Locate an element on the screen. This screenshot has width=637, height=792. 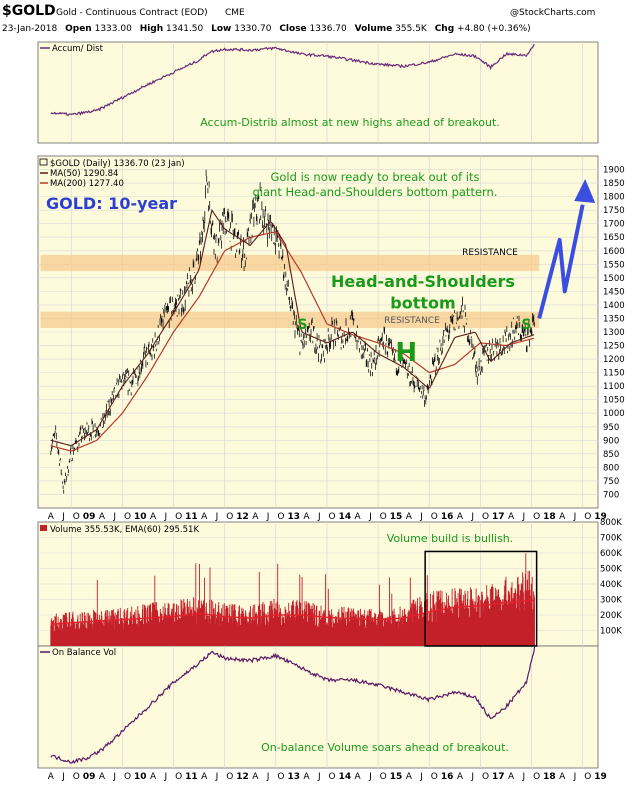
price-tick-1450: 1450 is located at coordinates (614, 292).